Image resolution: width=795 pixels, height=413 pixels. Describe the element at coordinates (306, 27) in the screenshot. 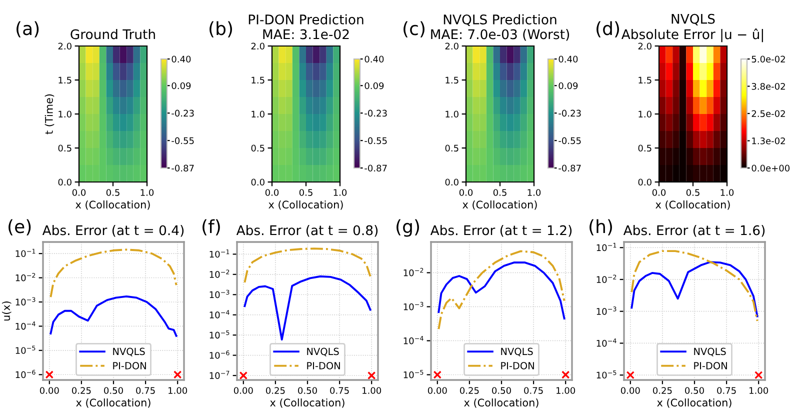

I see `chart-title: PI-DON Prediction MAE: 3.1e-02` at that location.